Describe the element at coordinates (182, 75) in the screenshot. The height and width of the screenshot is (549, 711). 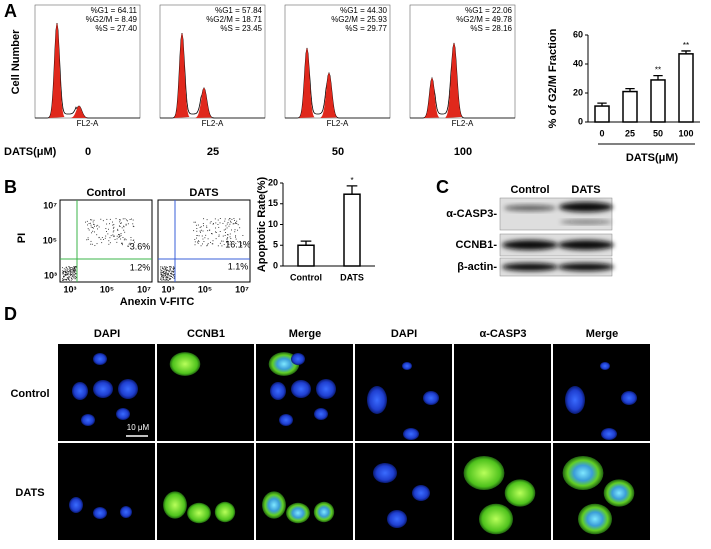
I see `histogram-peak` at that location.